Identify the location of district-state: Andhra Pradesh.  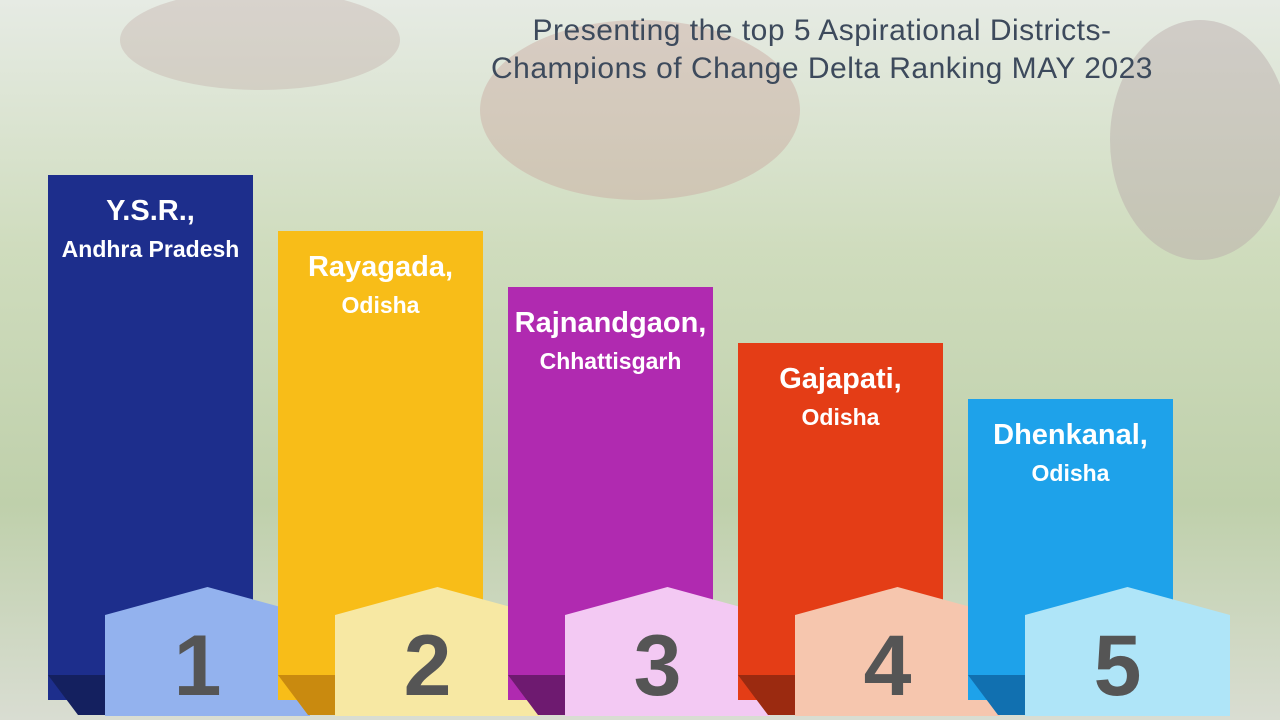
(151, 249).